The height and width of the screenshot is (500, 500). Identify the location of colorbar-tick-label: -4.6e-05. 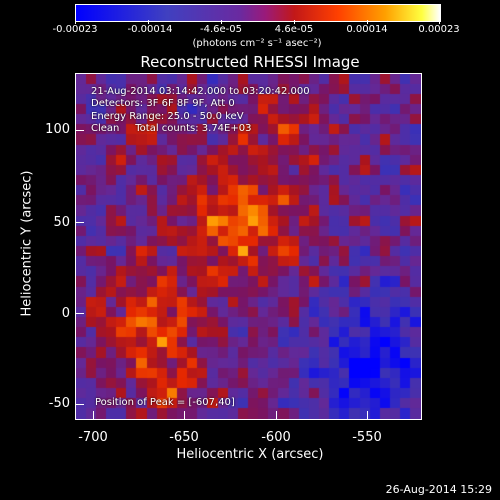
(221, 29).